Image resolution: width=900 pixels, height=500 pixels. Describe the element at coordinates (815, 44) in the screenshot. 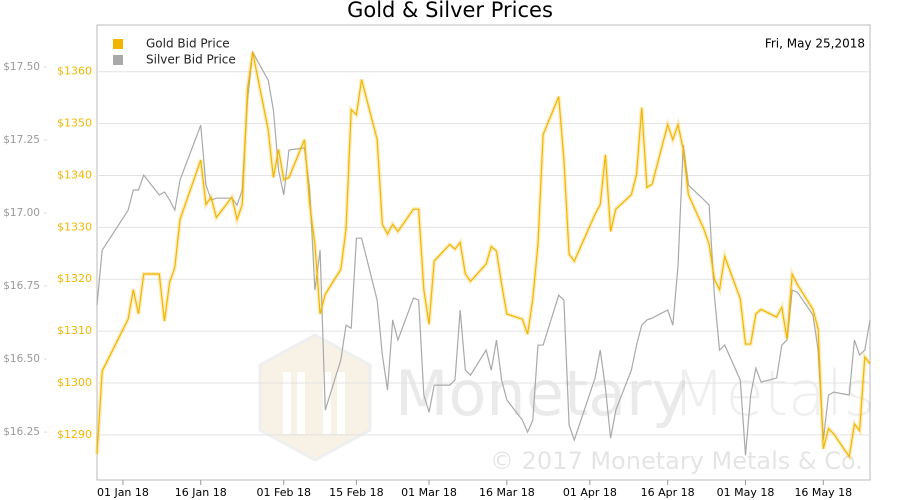

I see `date-label: Fri, May 25,2018` at that location.